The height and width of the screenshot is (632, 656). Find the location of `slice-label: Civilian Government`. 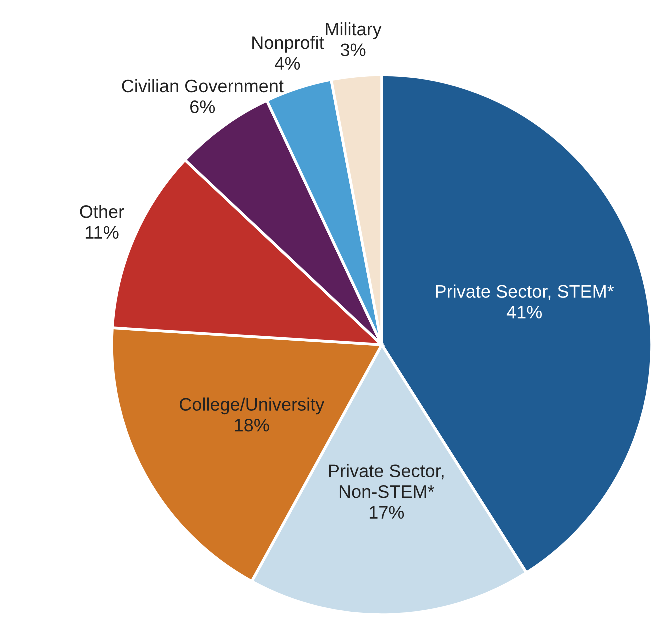

slice-label: Civilian Government is located at coordinates (203, 86).